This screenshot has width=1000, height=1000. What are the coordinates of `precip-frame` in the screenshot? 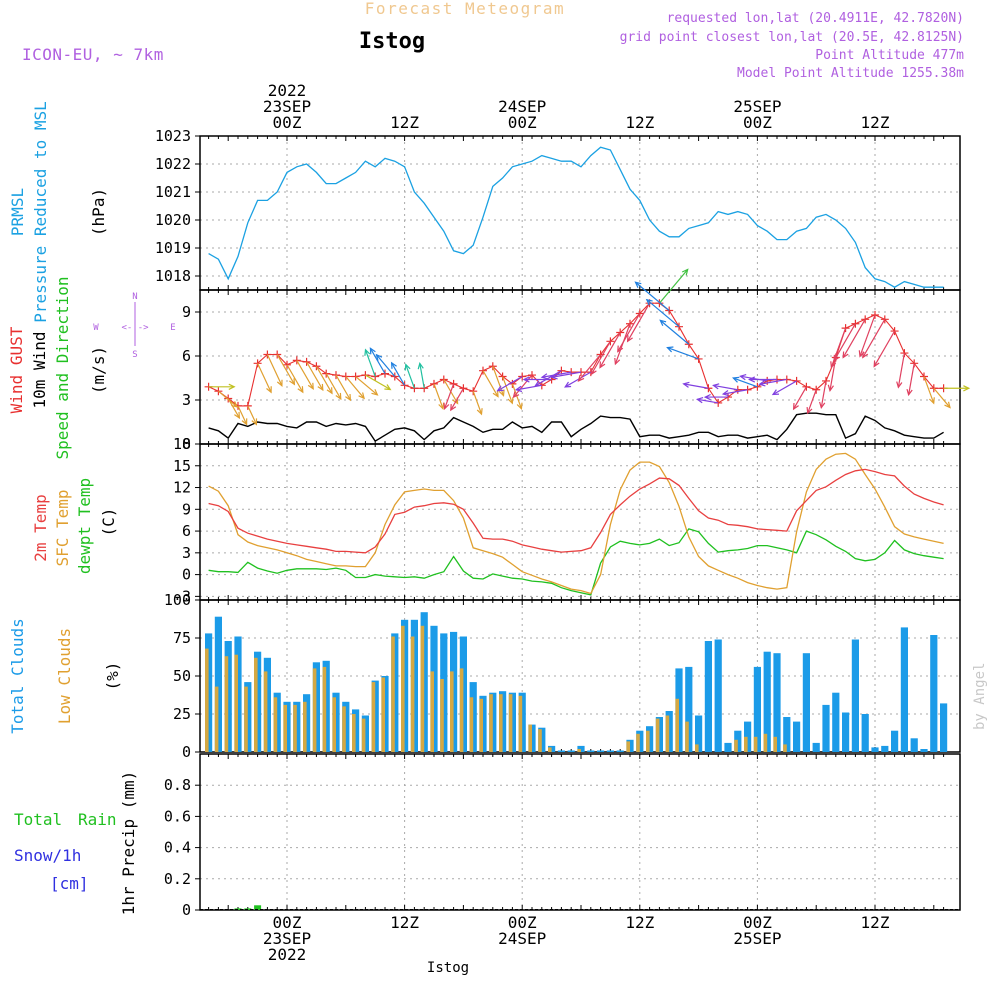 It's located at (580, 832).